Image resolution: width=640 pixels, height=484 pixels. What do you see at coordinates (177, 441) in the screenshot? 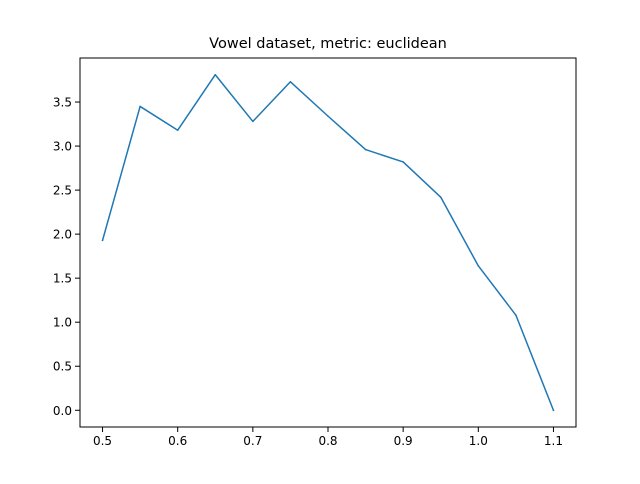
I see `x-tick-label: 0.6` at bounding box center [177, 441].